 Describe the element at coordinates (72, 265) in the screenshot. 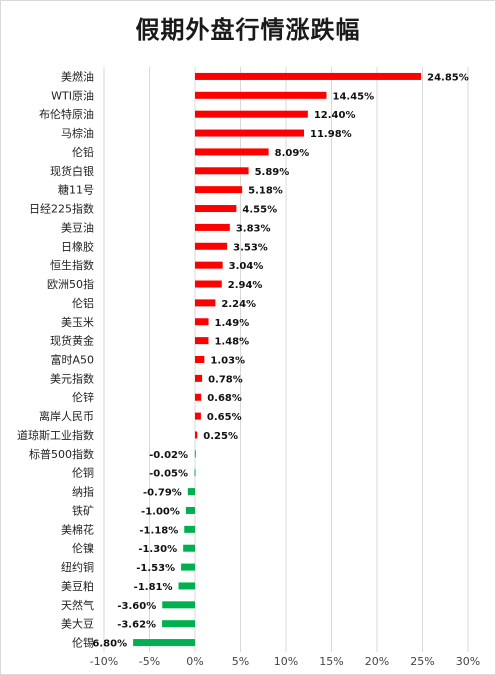

I see `category-label: 恒生指数` at that location.